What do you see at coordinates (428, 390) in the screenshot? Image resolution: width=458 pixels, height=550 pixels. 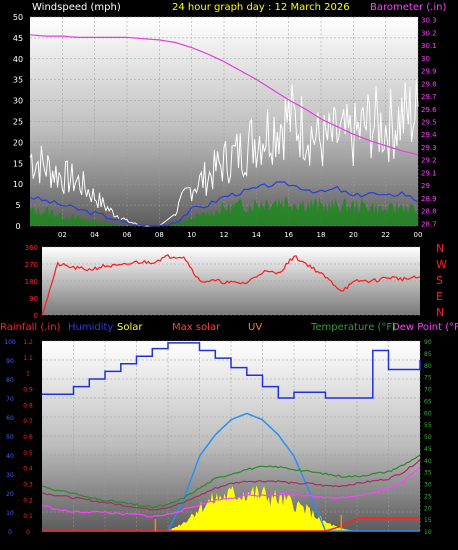 I see `temperature-tick-label: 70` at bounding box center [428, 390].